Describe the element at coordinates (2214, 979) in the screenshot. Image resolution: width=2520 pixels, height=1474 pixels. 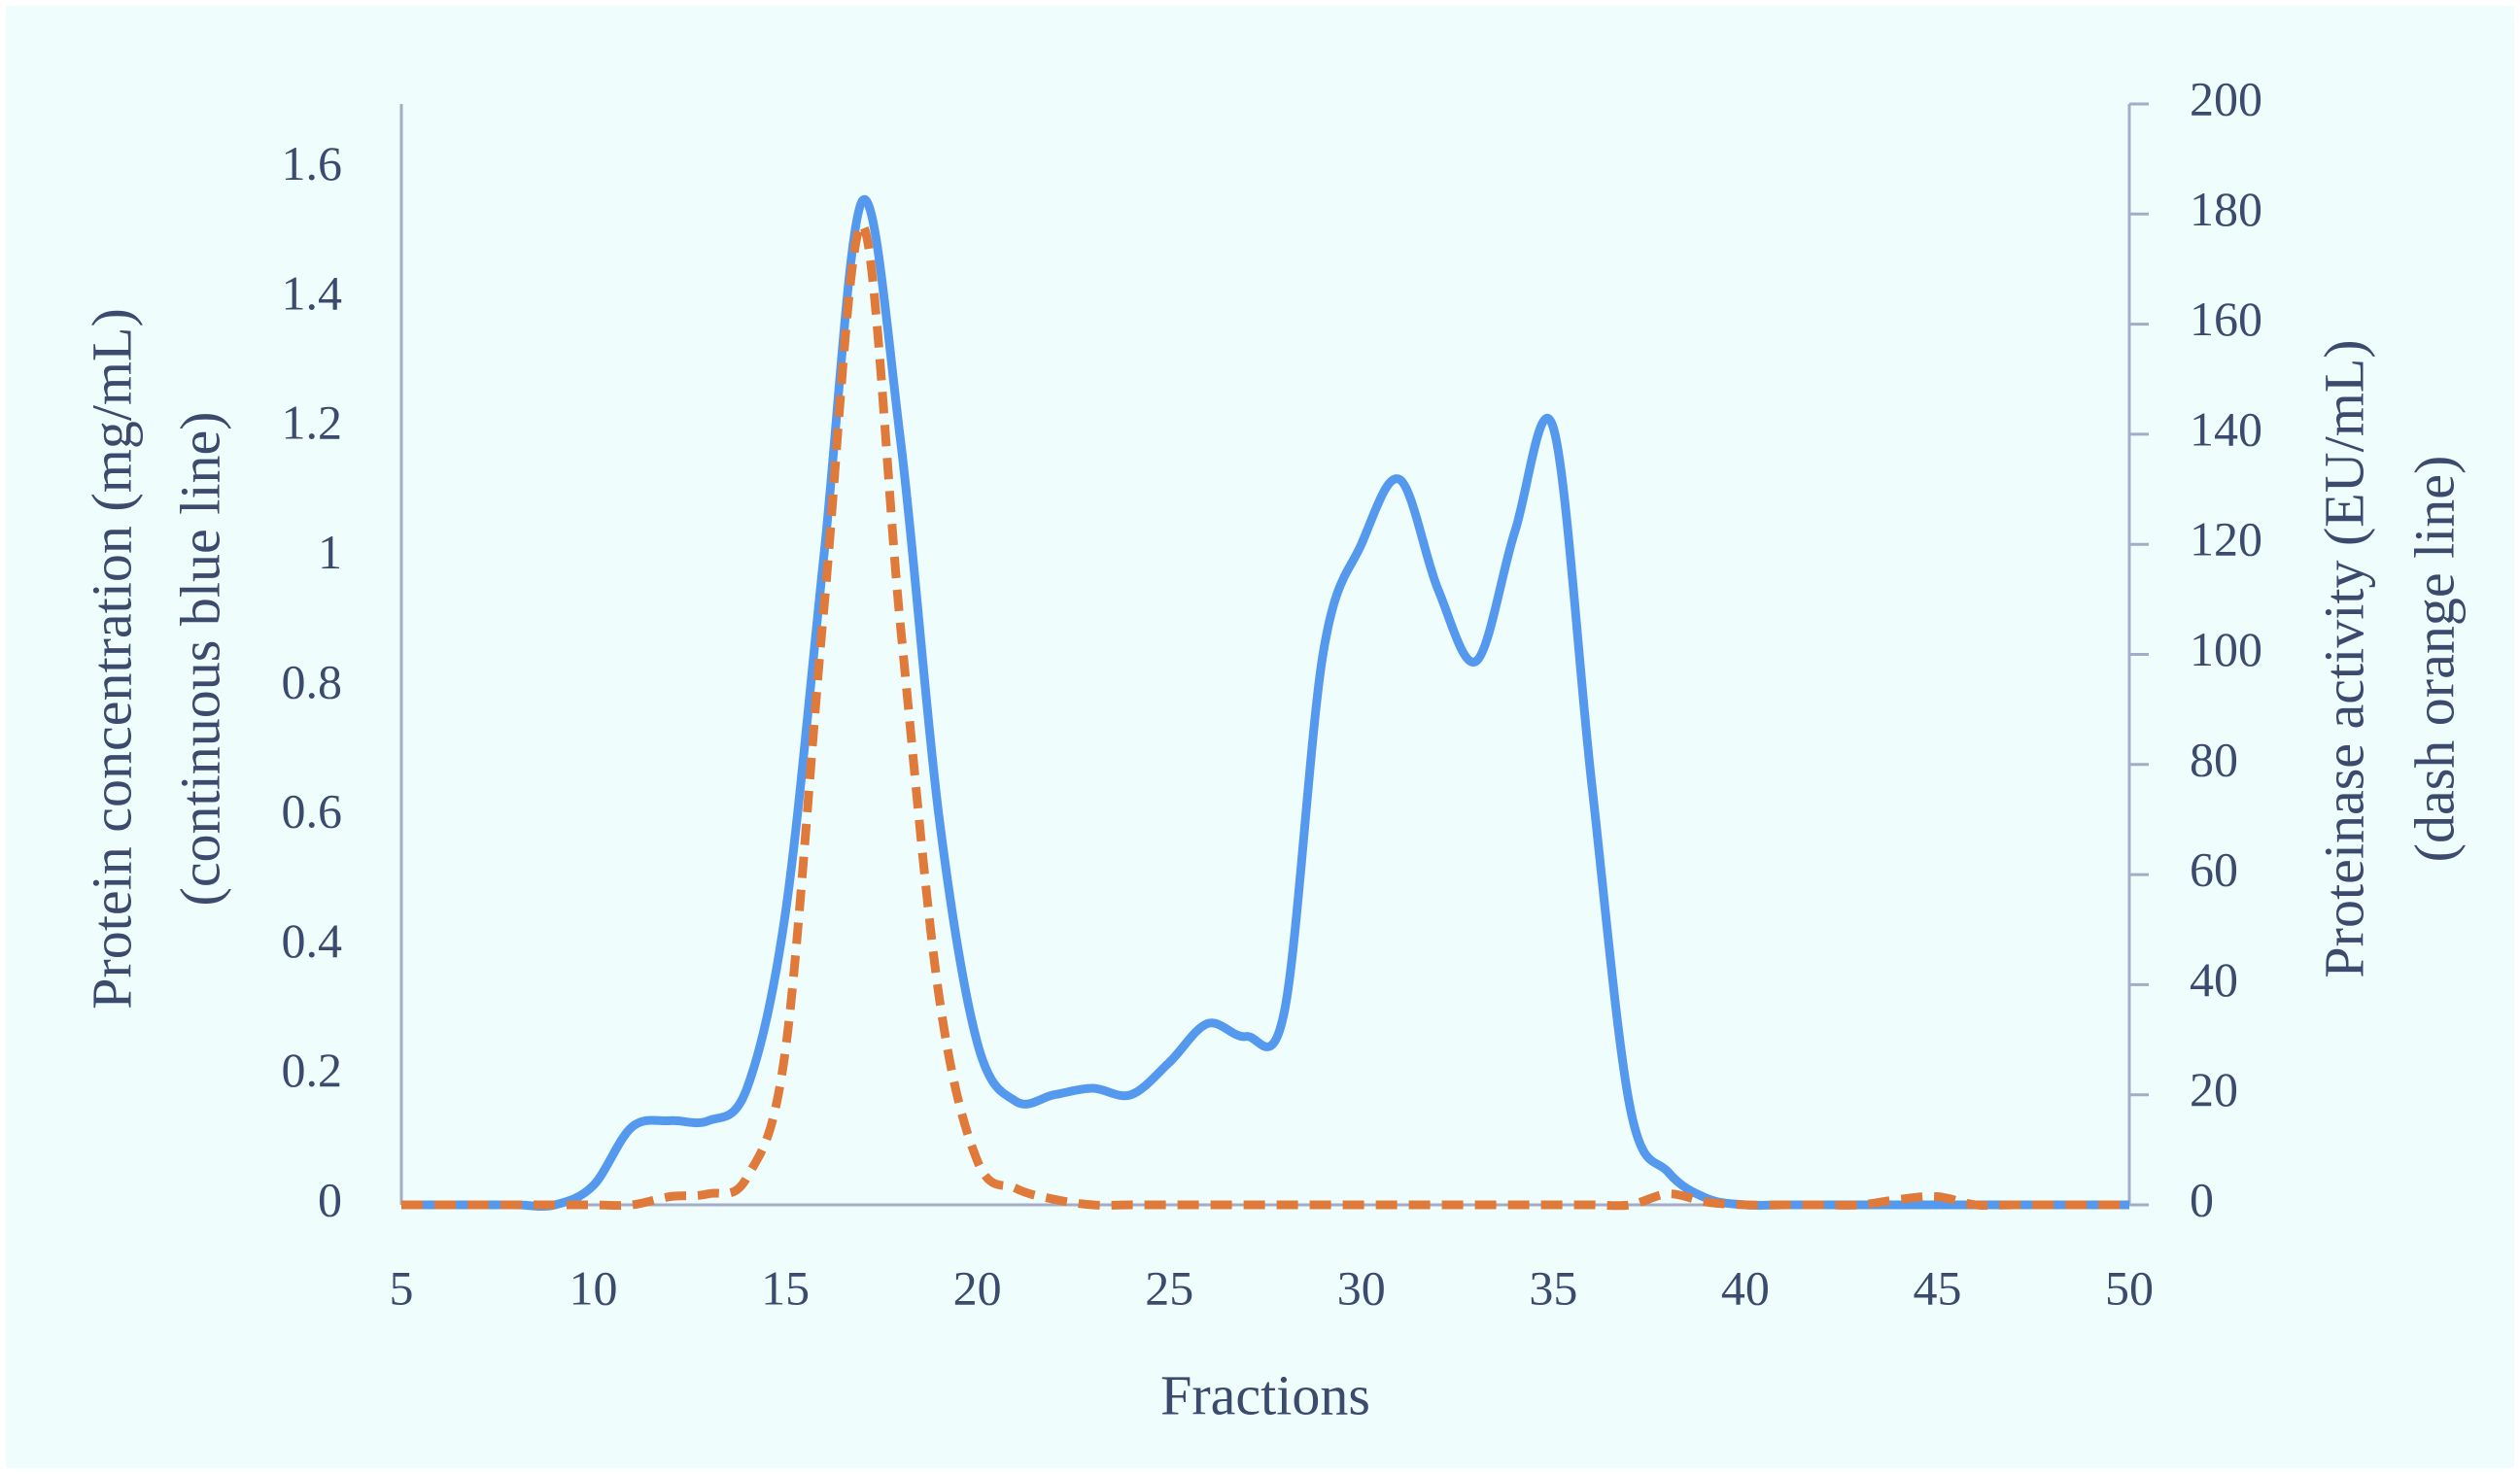
I see `y2-tick-label: 40` at that location.